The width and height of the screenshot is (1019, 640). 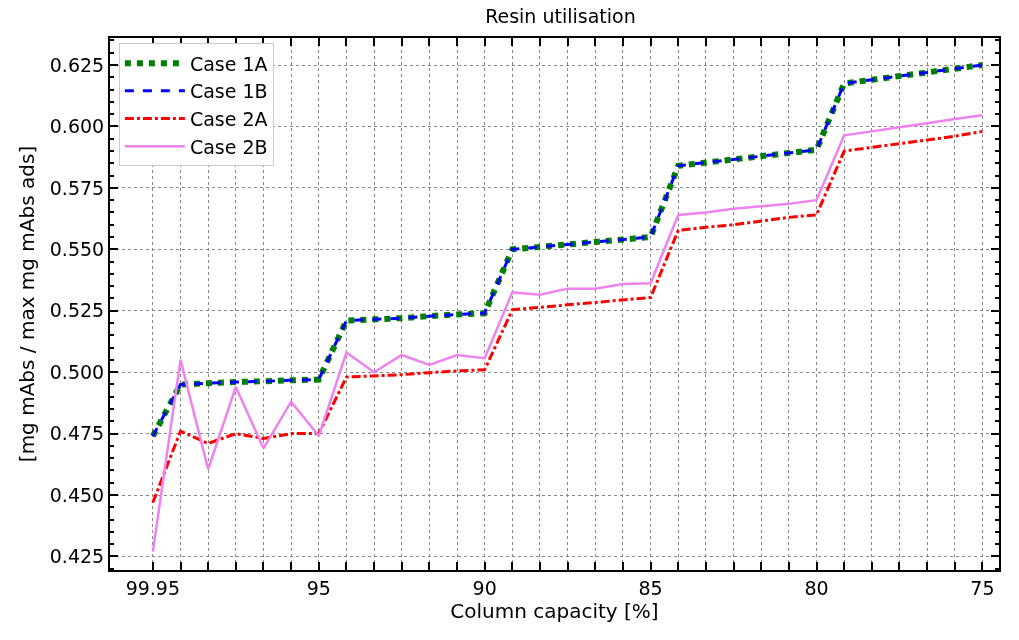 I want to click on y-axis-title: [mg mAbs / max mg mAbs ads], so click(x=26, y=304).